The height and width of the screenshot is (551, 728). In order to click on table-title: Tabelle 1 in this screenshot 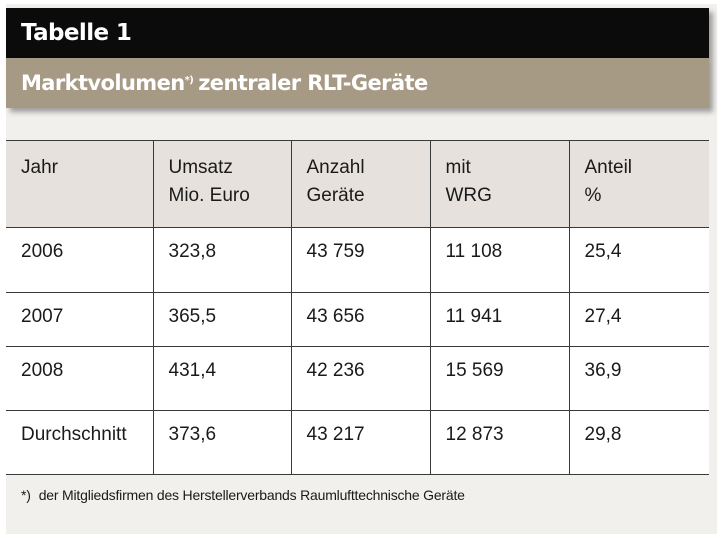, I will do `click(76, 33)`.